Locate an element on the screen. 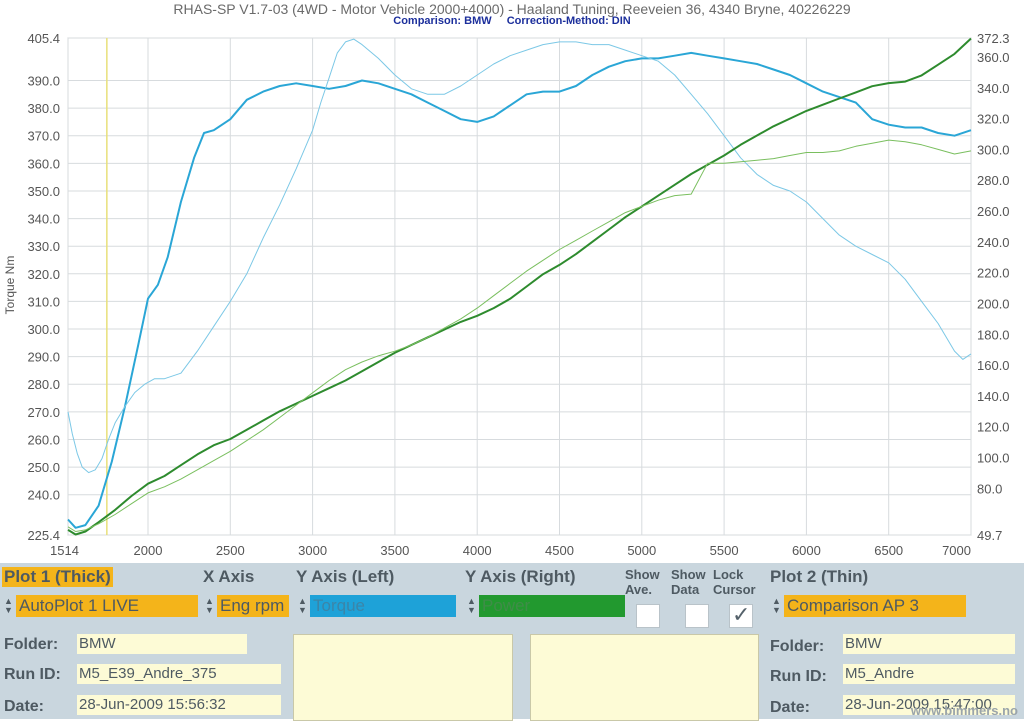 This screenshot has height=721, width=1024. y-left-tick-label: 380.0 is located at coordinates (43, 108).